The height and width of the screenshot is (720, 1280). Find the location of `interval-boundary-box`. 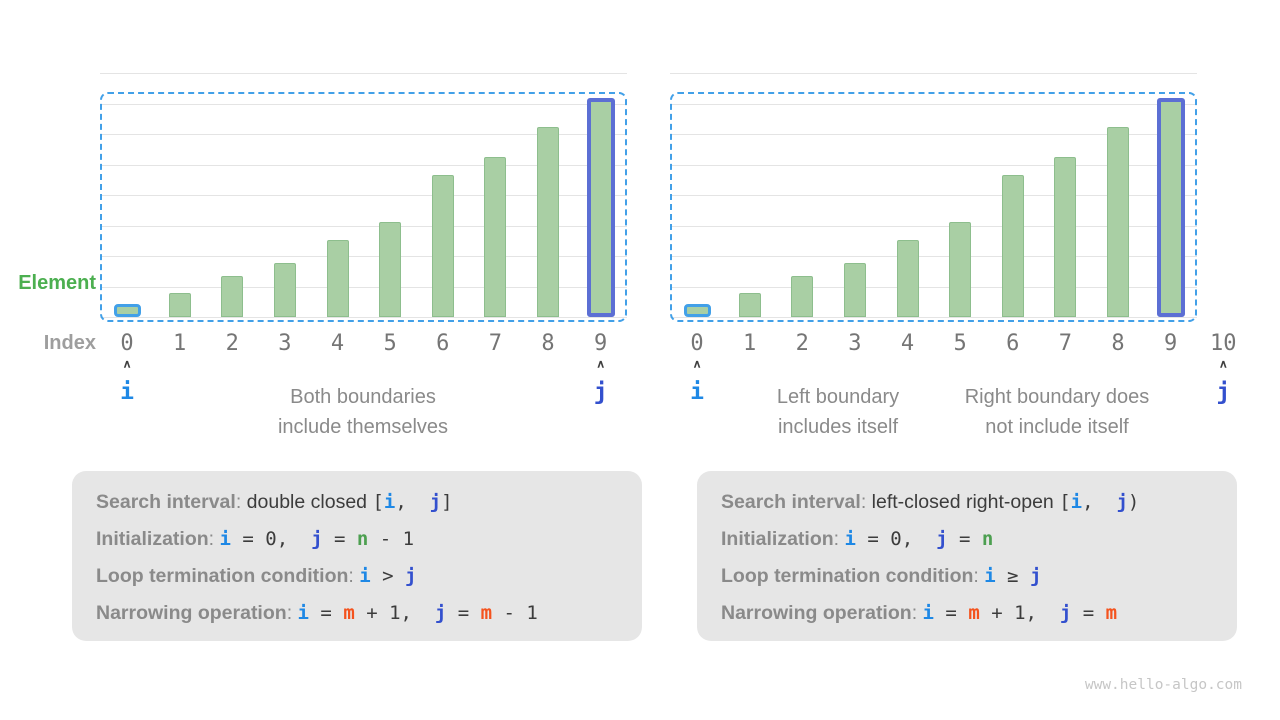

interval-boundary-box is located at coordinates (363, 207).